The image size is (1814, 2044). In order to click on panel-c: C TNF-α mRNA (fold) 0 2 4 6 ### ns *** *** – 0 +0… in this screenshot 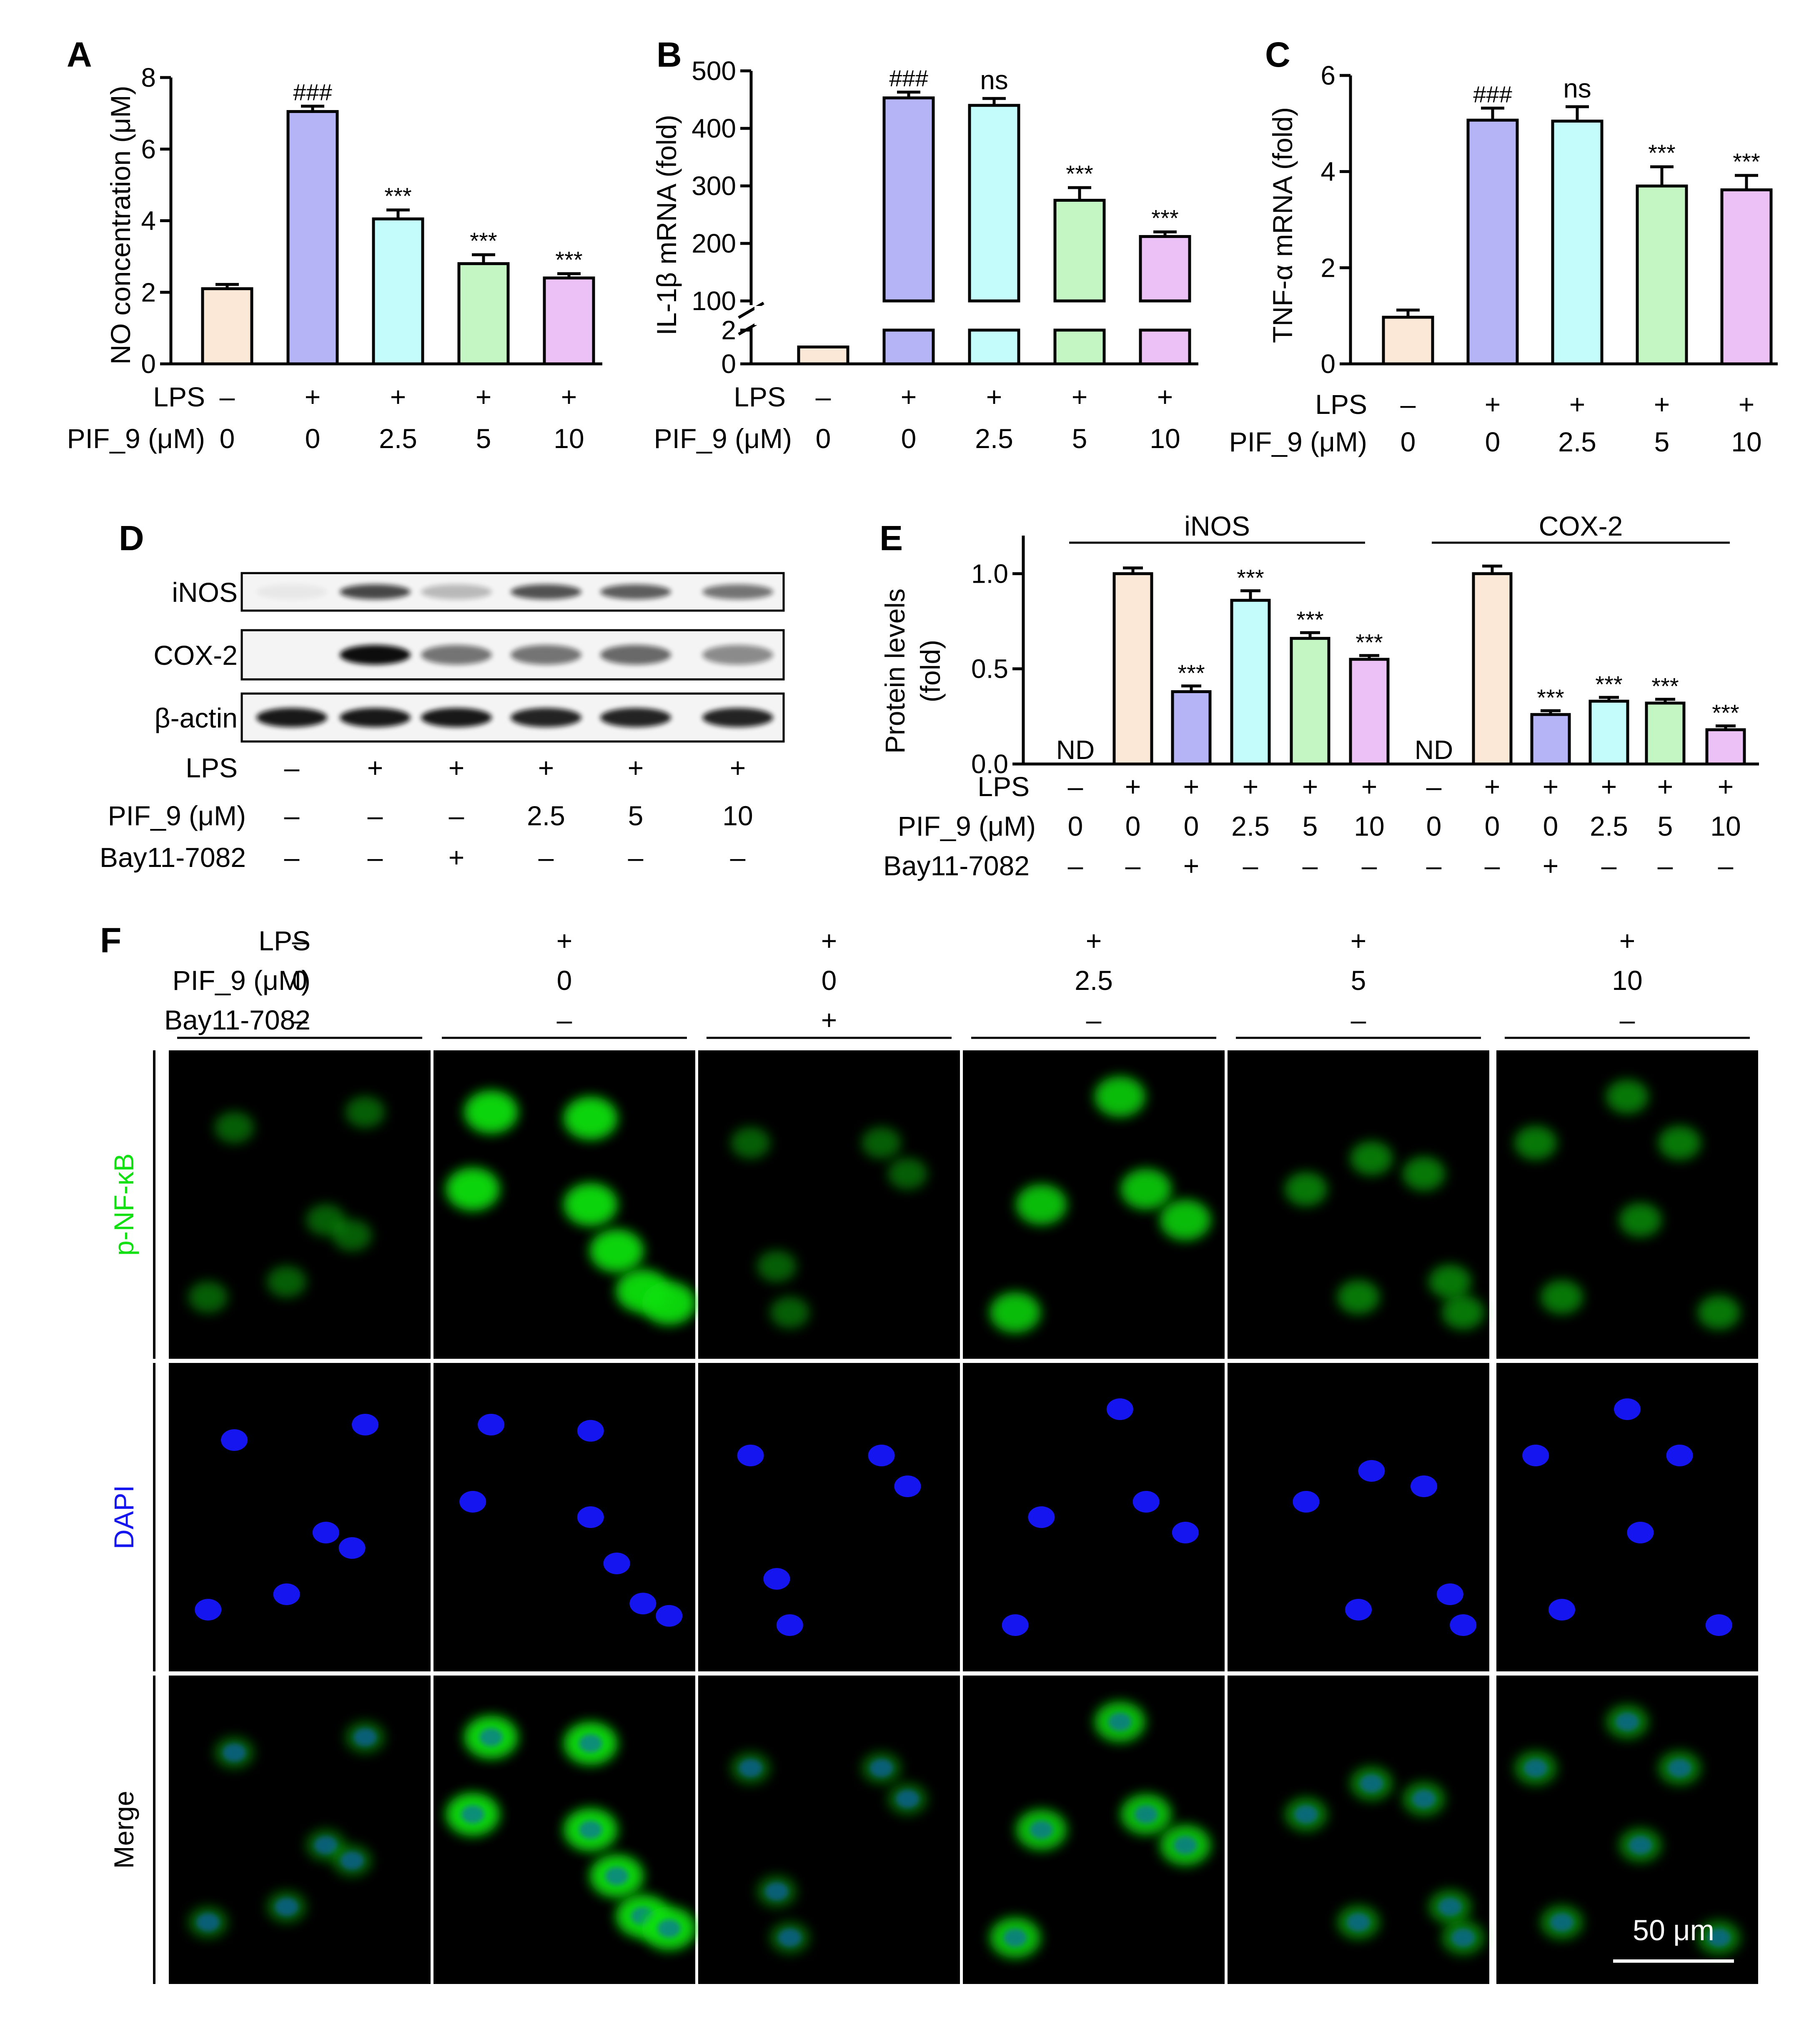, I will do `click(1503, 246)`.